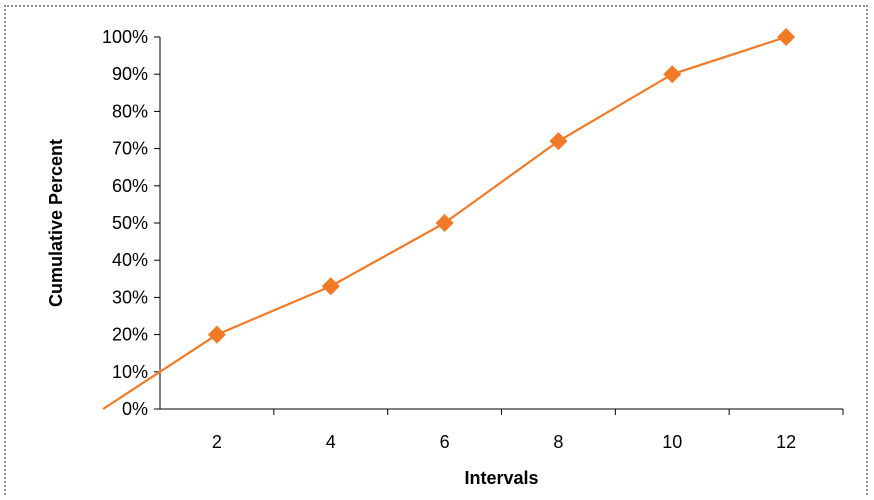 This screenshot has width=874, height=500. What do you see at coordinates (217, 442) in the screenshot?
I see `x-tick-label: 2` at bounding box center [217, 442].